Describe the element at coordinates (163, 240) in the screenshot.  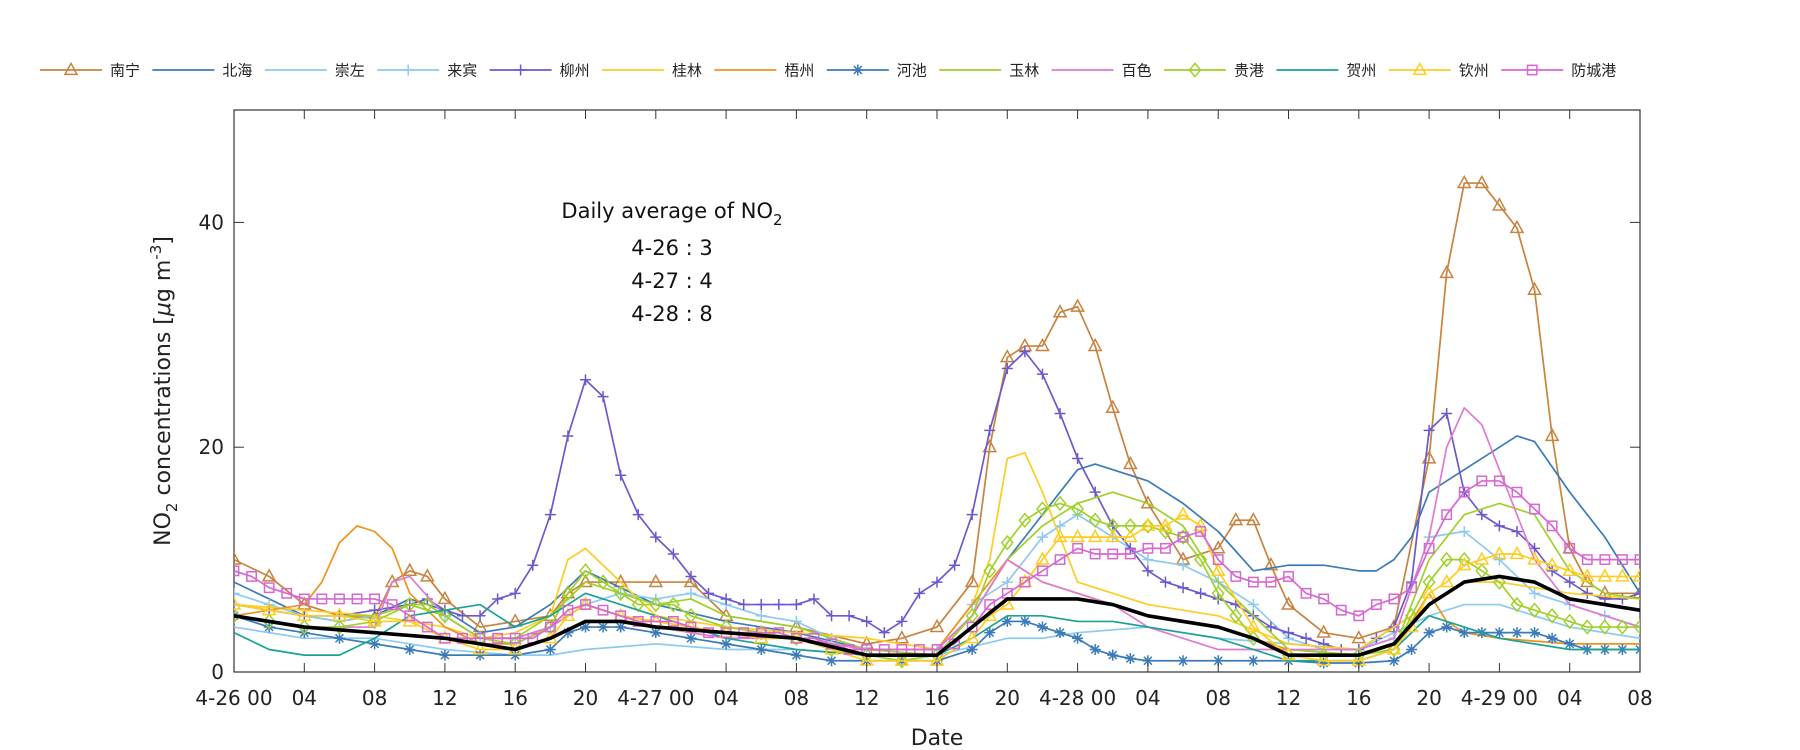
I see `y-label-close: ]` at that location.